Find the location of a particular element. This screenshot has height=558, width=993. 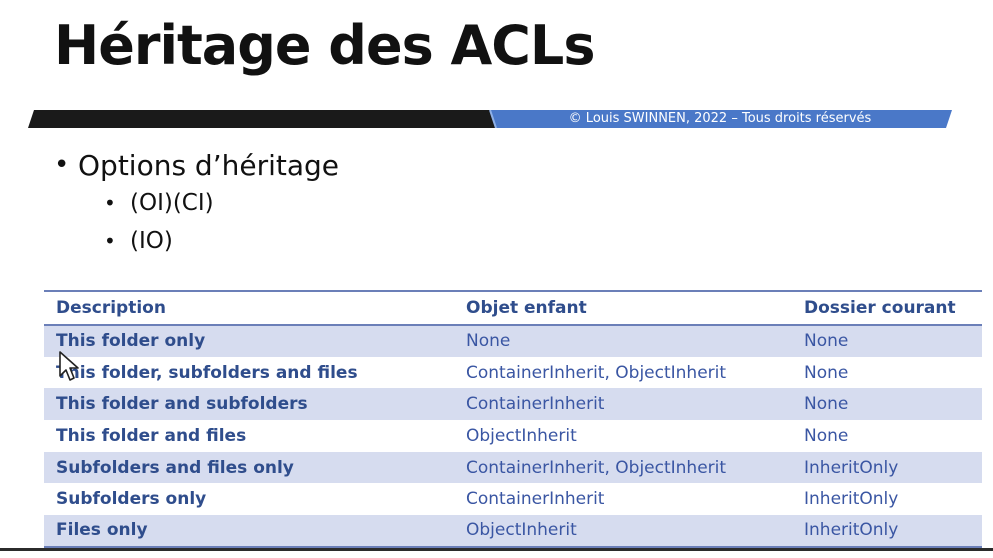

cell-objet-enfant: None is located at coordinates (623, 341).